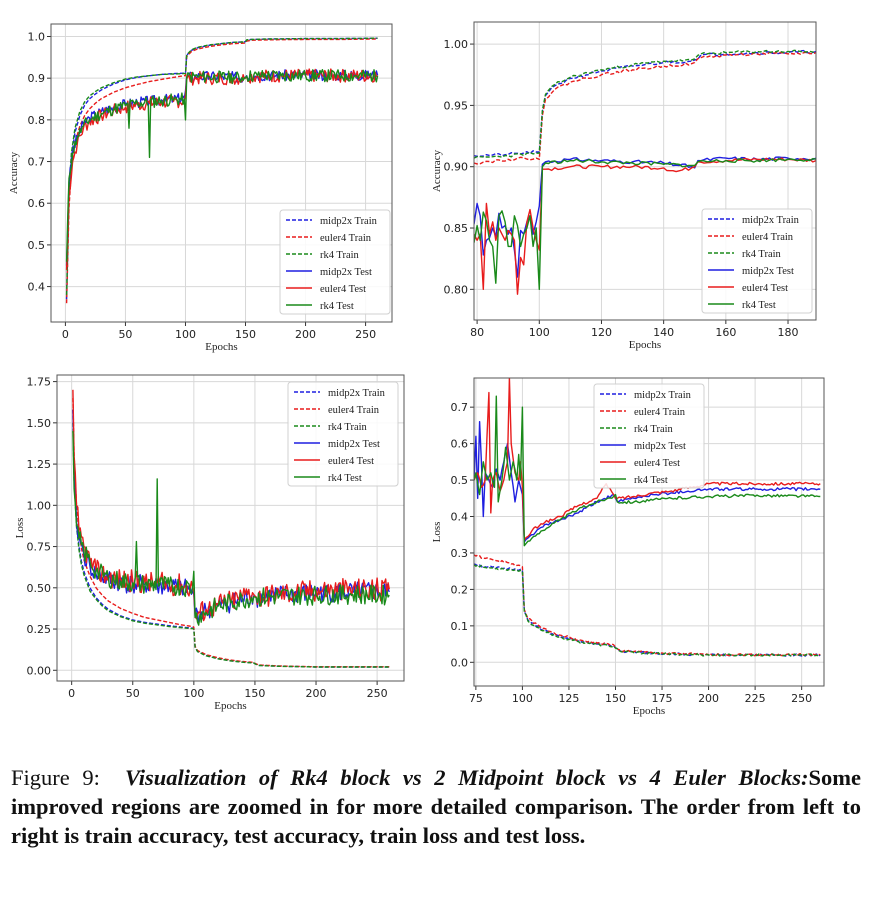  Describe the element at coordinates (663, 332) in the screenshot. I see `x-tick-label: 140` at that location.